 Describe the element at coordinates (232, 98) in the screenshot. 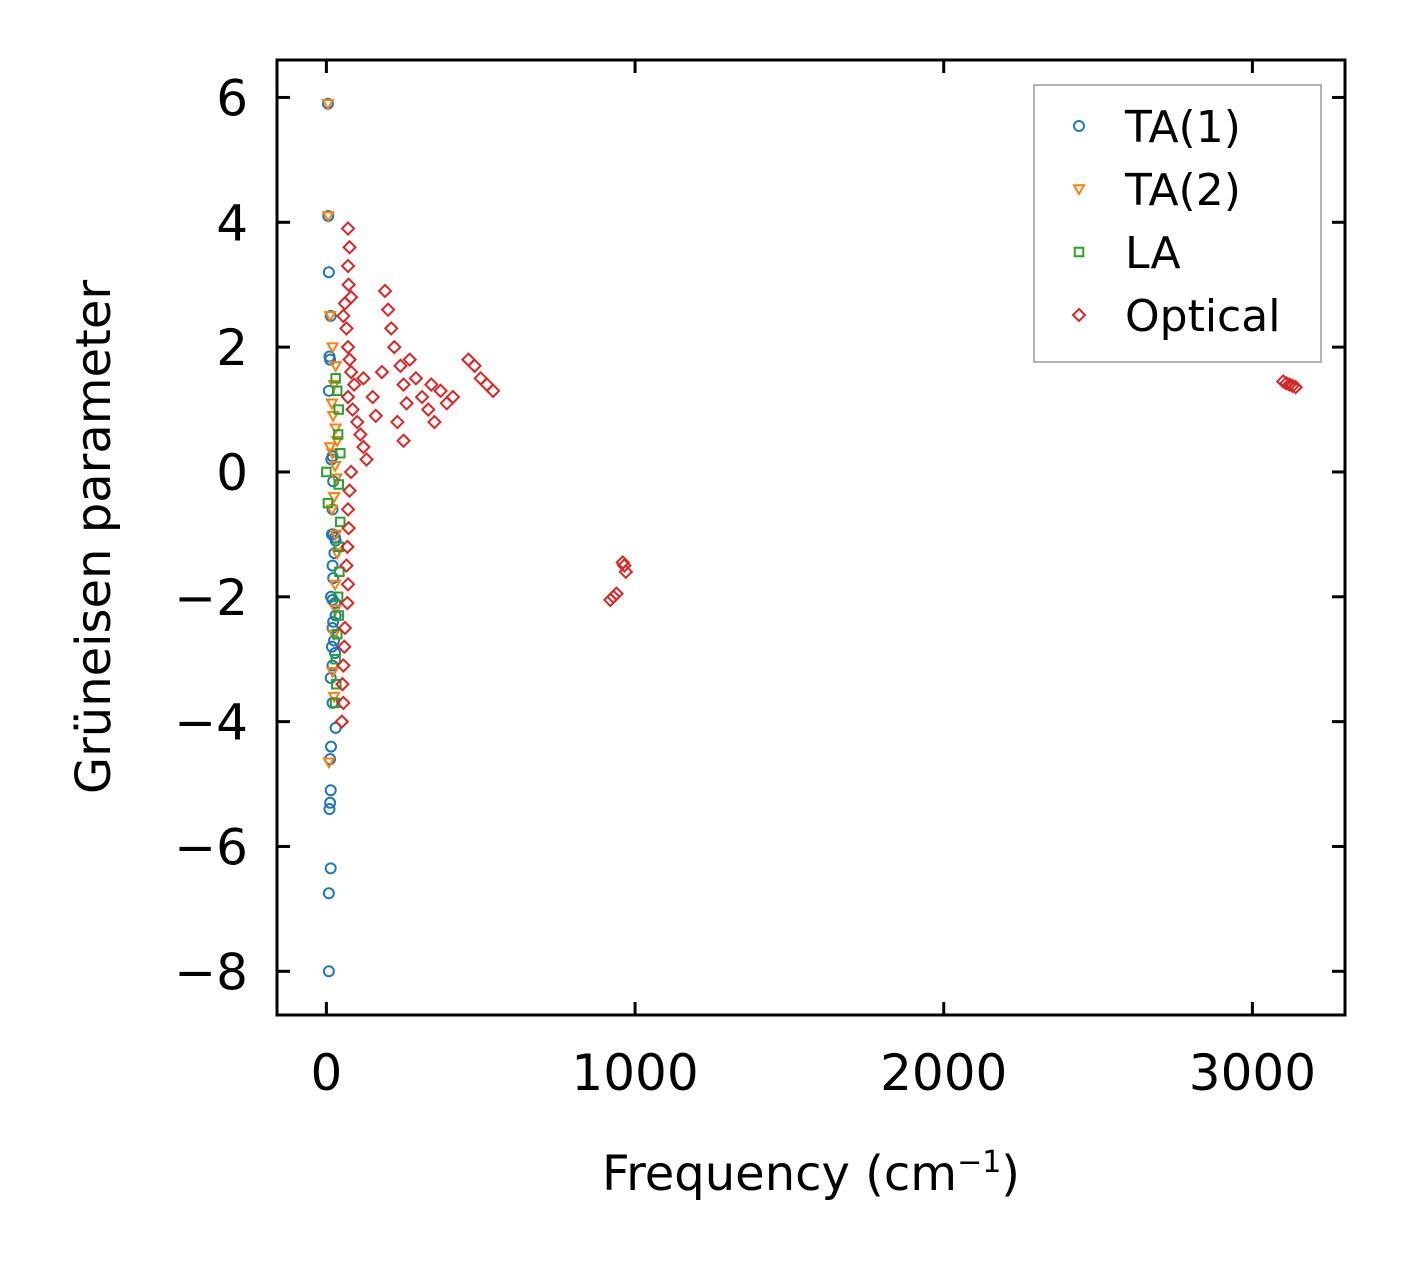

I see `y-tick-label: 6` at that location.